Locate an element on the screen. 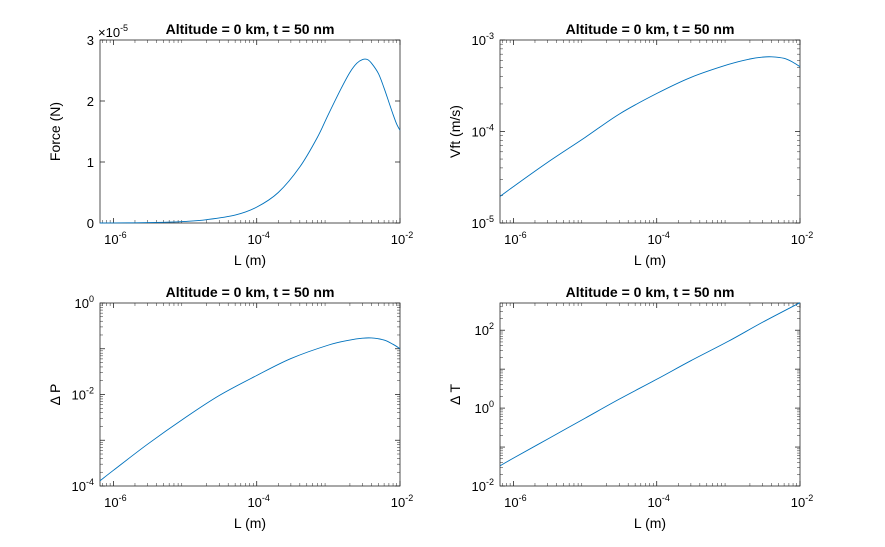 The width and height of the screenshot is (885, 547). y-tick-label: 0 is located at coordinates (90, 223).